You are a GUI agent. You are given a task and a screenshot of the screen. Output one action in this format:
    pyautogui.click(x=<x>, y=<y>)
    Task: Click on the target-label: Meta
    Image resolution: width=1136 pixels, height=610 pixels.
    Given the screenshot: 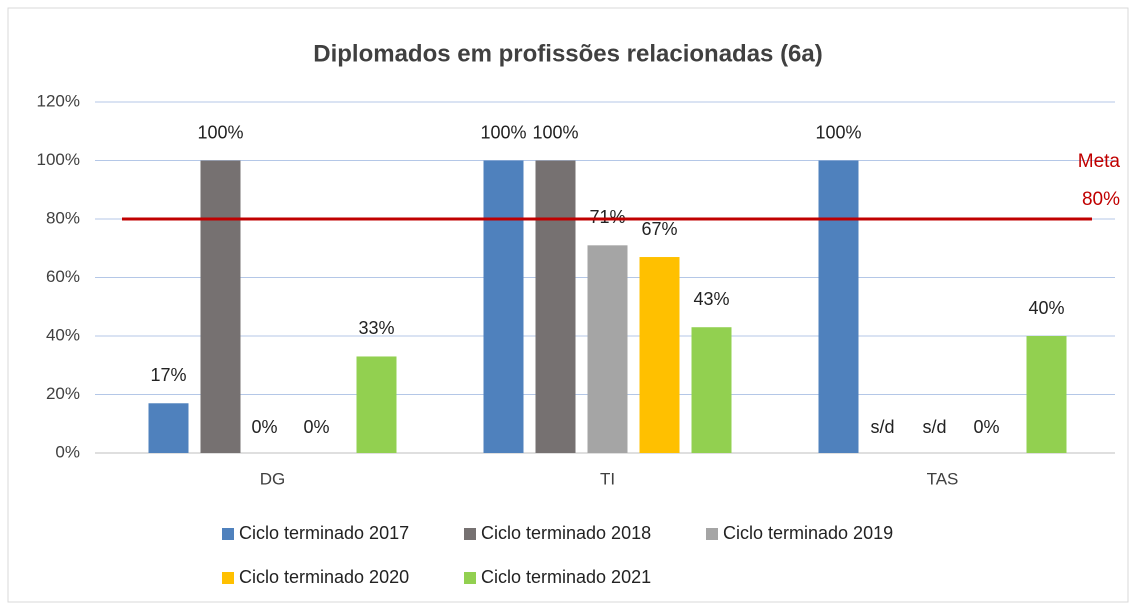 What is the action you would take?
    pyautogui.click(x=1099, y=161)
    